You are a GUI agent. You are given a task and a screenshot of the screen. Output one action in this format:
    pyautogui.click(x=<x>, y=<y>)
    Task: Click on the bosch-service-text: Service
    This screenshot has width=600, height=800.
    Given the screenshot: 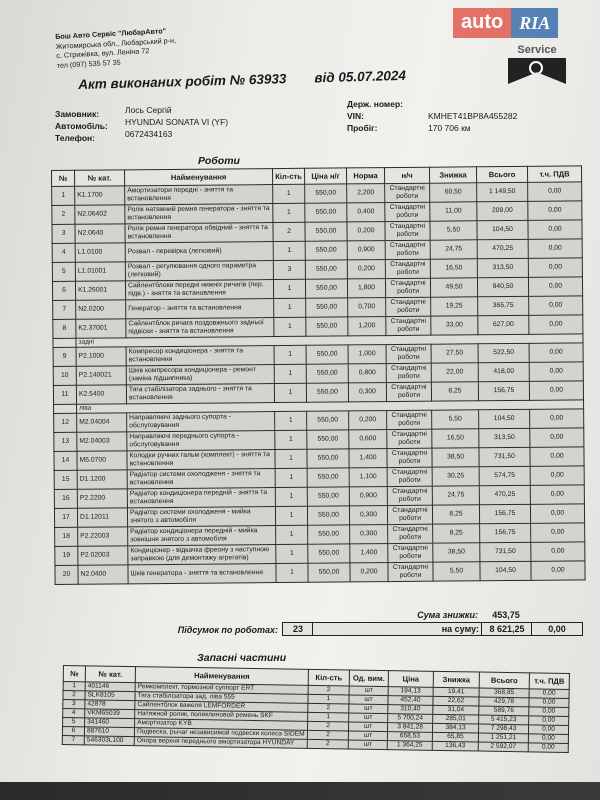 What is the action you would take?
    pyautogui.click(x=537, y=50)
    